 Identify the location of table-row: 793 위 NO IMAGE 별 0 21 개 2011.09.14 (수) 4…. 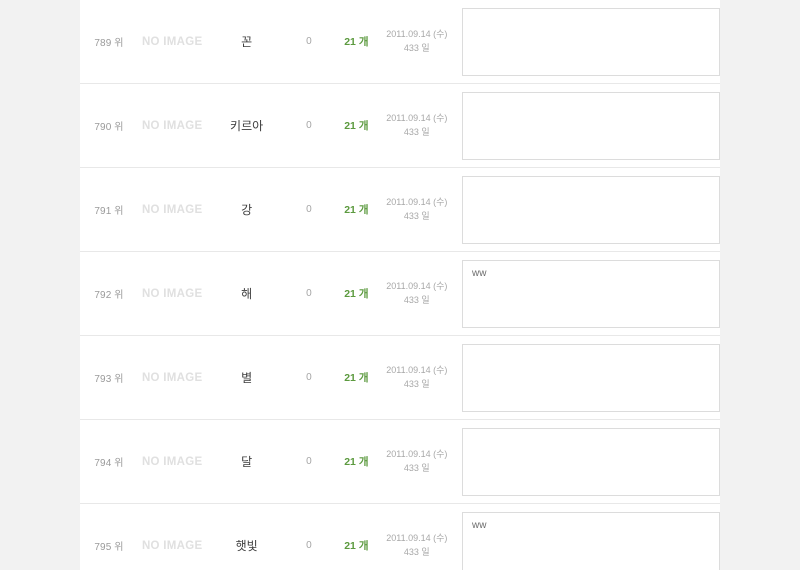
(400, 378).